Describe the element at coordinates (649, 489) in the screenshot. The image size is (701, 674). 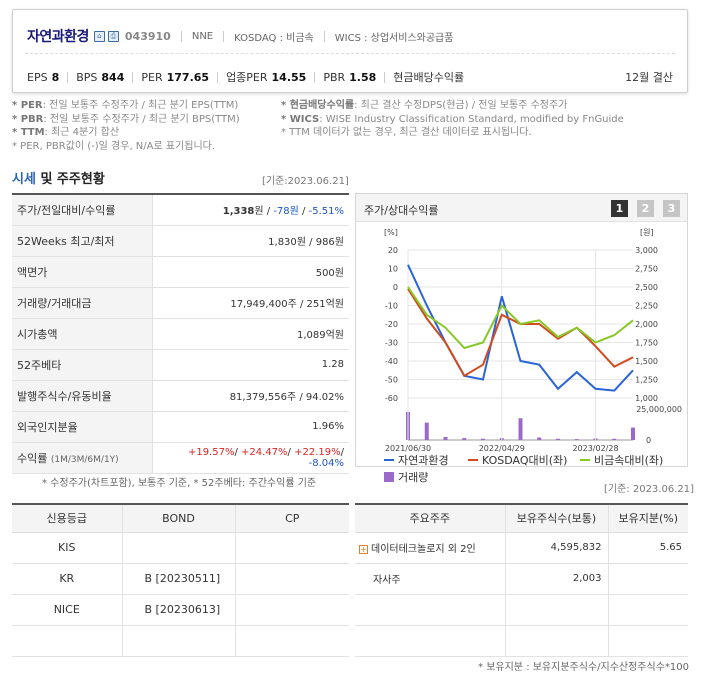
I see `holders-reference-date: [기준: 2023.06.21]` at that location.